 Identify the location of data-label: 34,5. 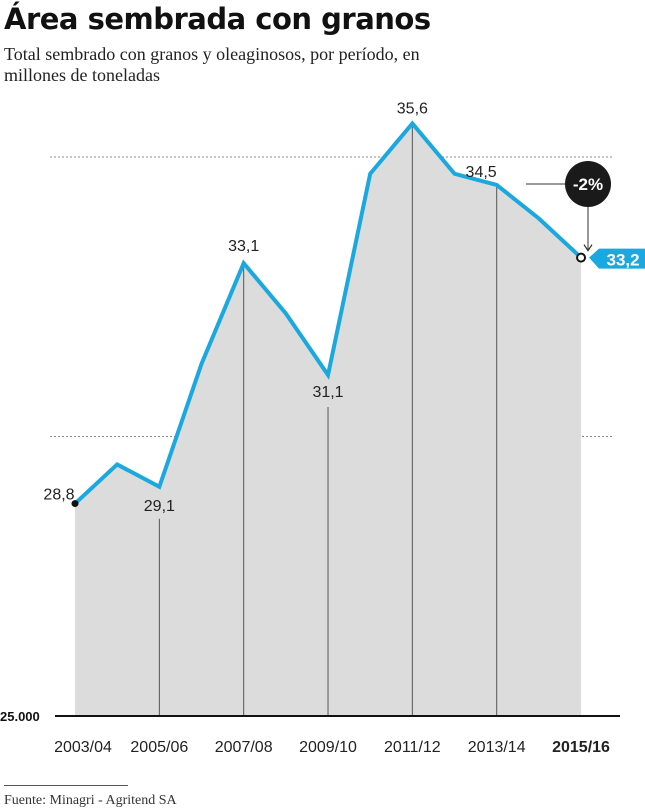
(481, 172).